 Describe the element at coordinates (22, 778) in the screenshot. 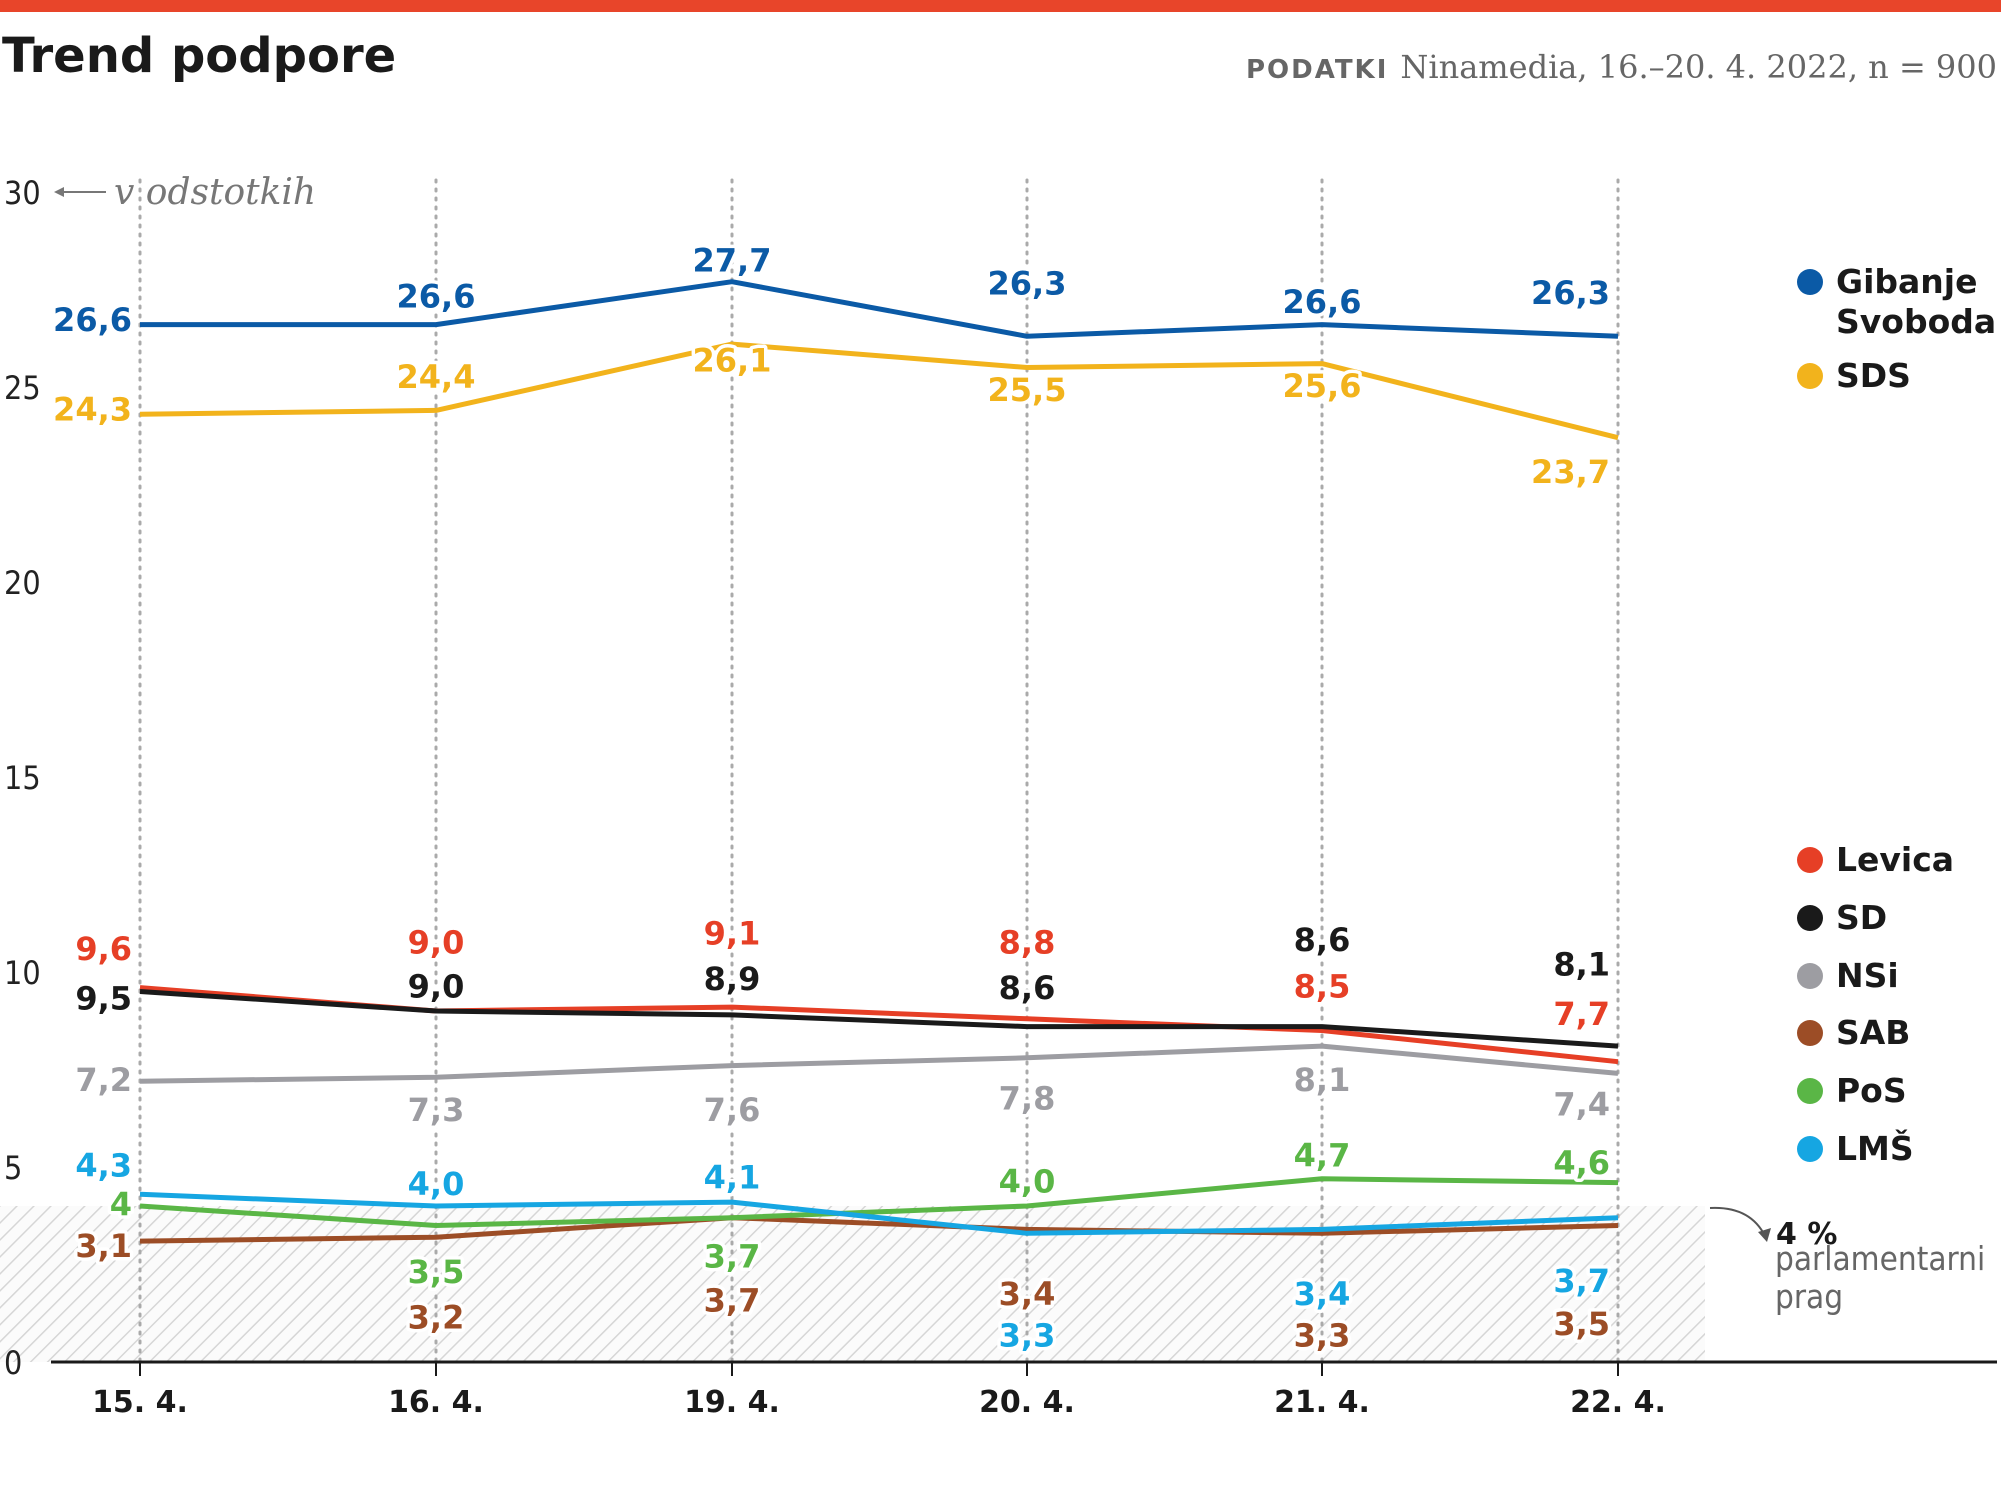

I see `y-tick-label: 15` at that location.